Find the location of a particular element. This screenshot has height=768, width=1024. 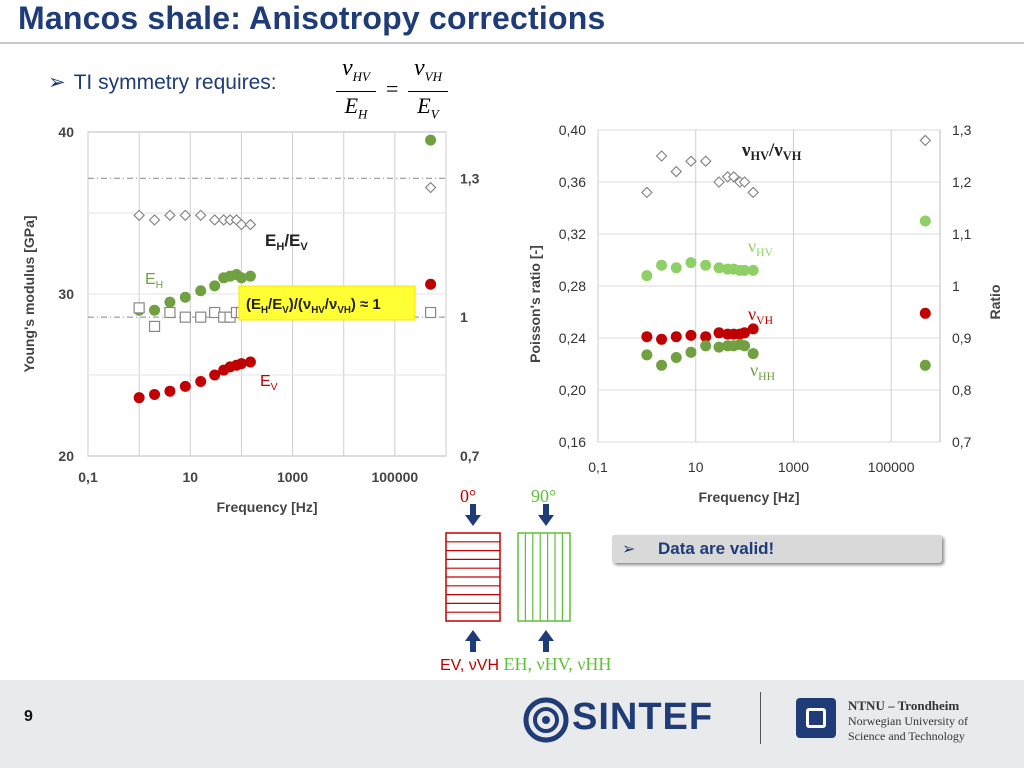

ntnu-line2: Norwegian University of is located at coordinates (908, 721).